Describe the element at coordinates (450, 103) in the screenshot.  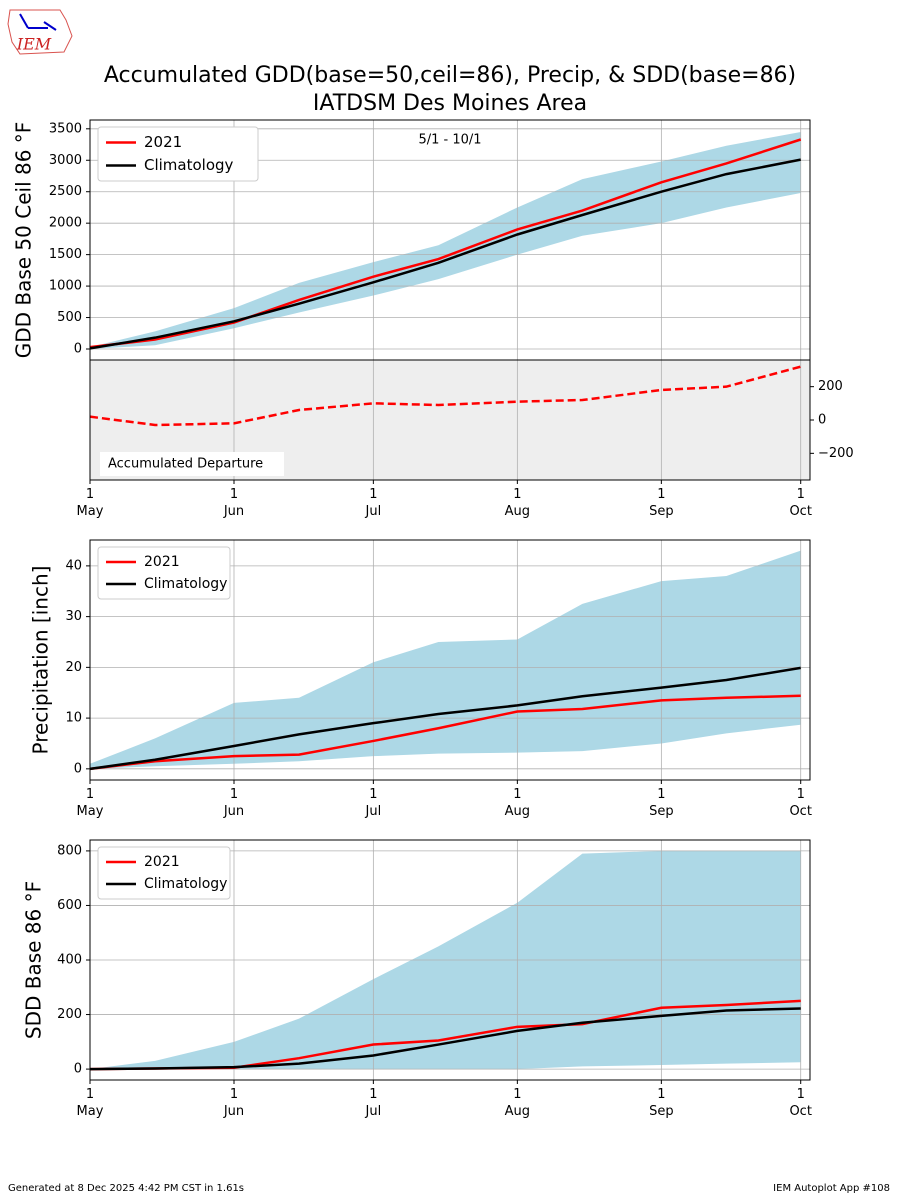
I see `chart-subtitle: IATDSM Des Moines Area` at that location.